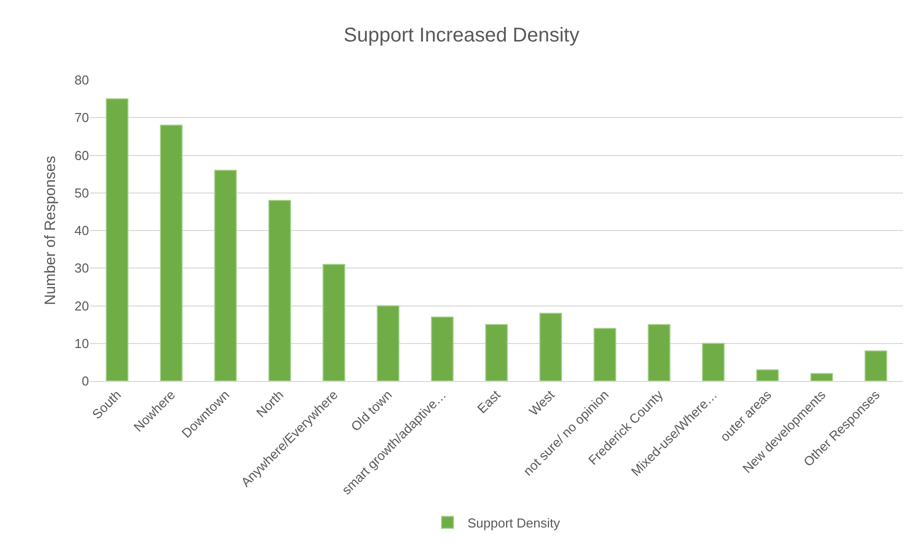 The height and width of the screenshot is (550, 923). What do you see at coordinates (81, 155) in the screenshot?
I see `y-tick-label: 60` at bounding box center [81, 155].